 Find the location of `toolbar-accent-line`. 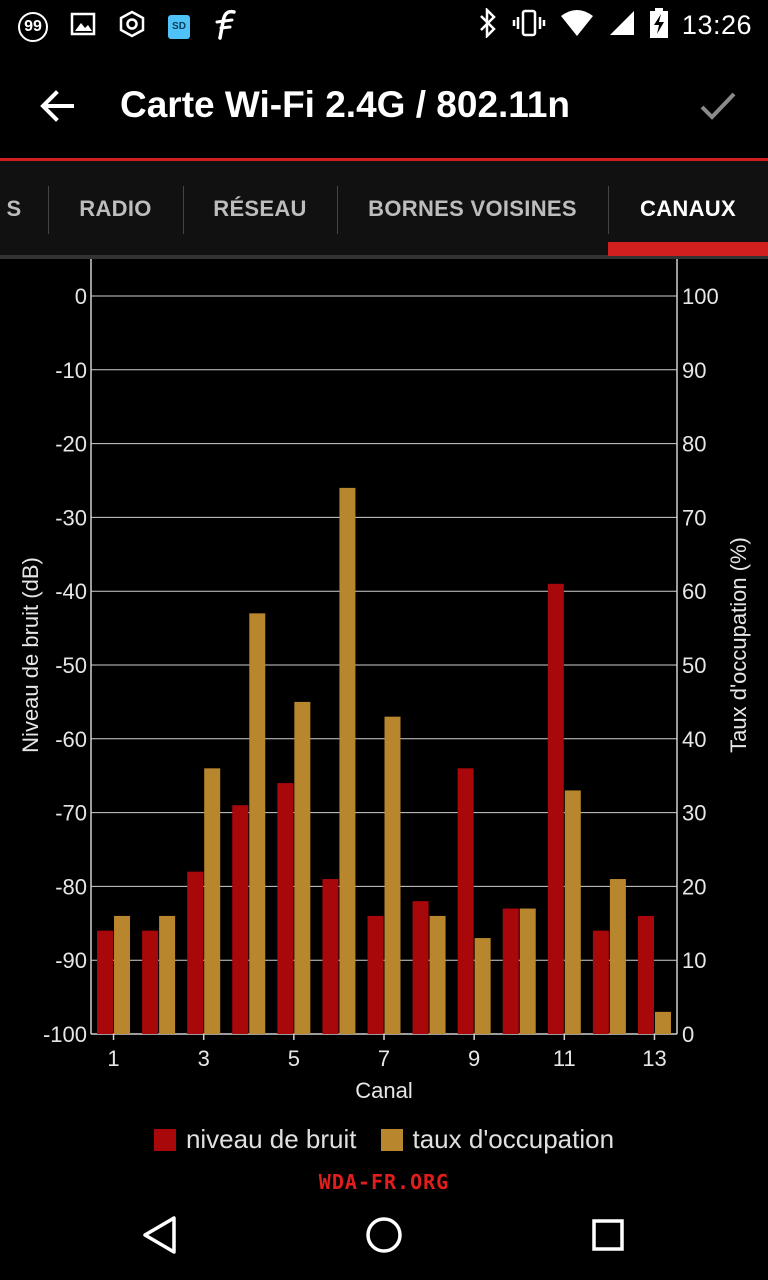

toolbar-accent-line is located at coordinates (384, 159).